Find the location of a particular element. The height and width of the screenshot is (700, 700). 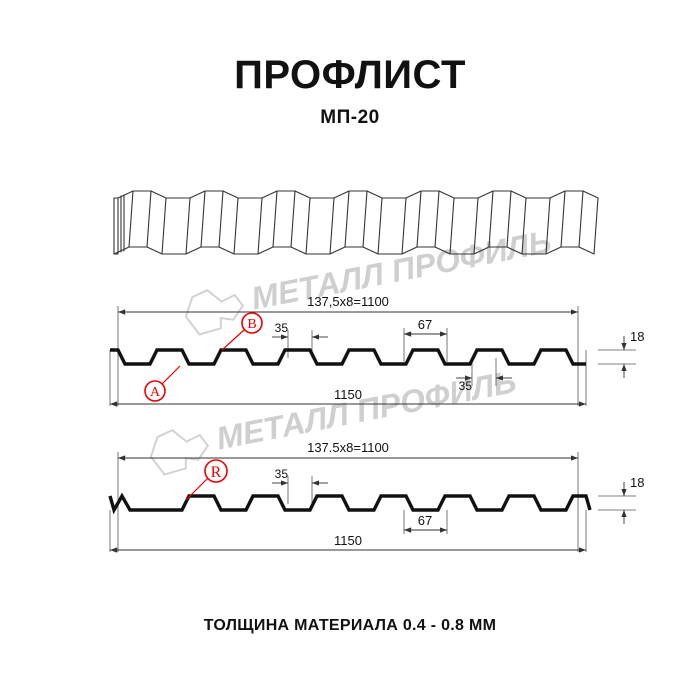

dimension-pitch-label: 137,5x8=1100 is located at coordinates (348, 301).